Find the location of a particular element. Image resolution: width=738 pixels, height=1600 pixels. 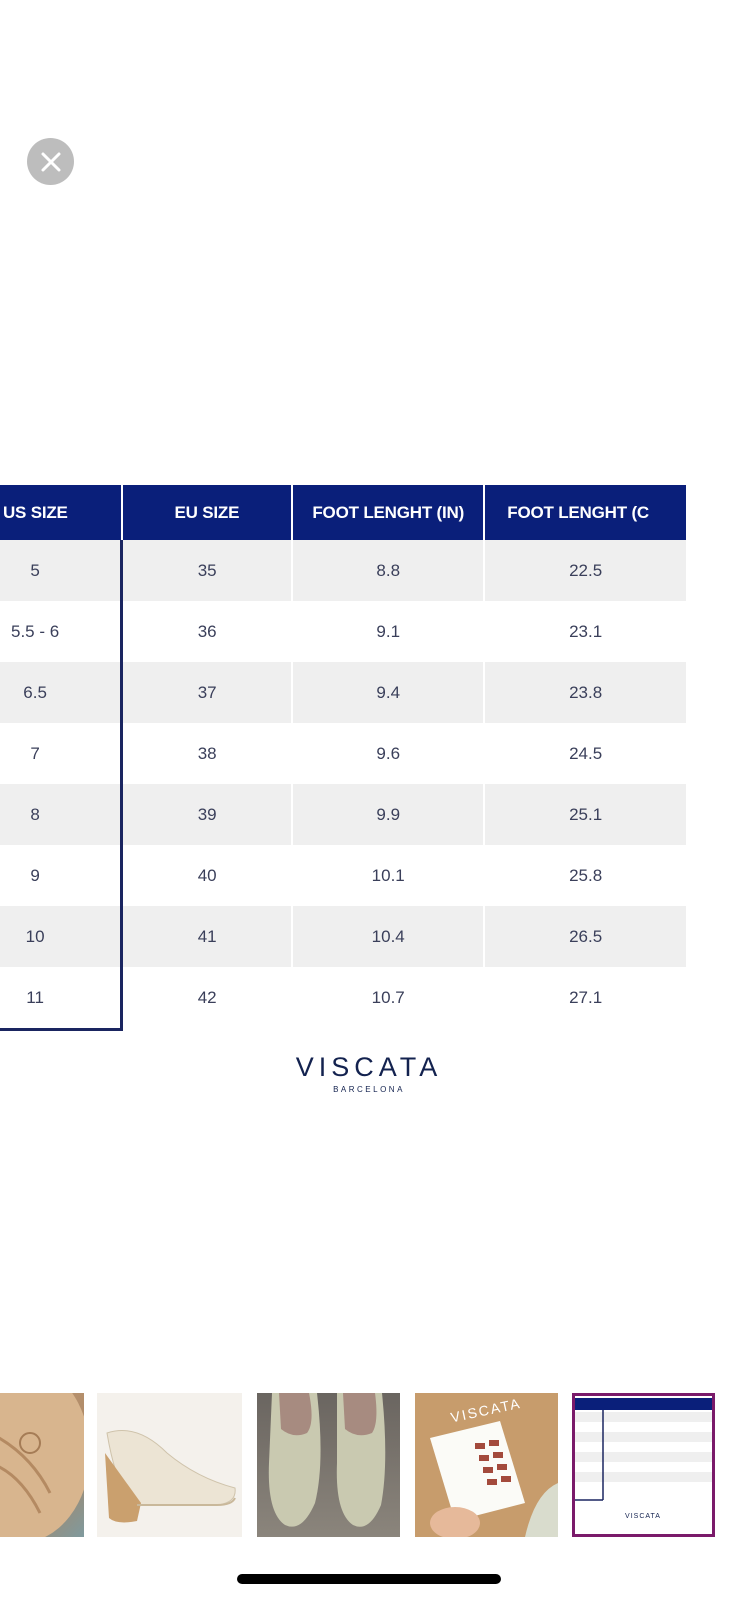

sole-photo-graphic is located at coordinates (42, 1465).